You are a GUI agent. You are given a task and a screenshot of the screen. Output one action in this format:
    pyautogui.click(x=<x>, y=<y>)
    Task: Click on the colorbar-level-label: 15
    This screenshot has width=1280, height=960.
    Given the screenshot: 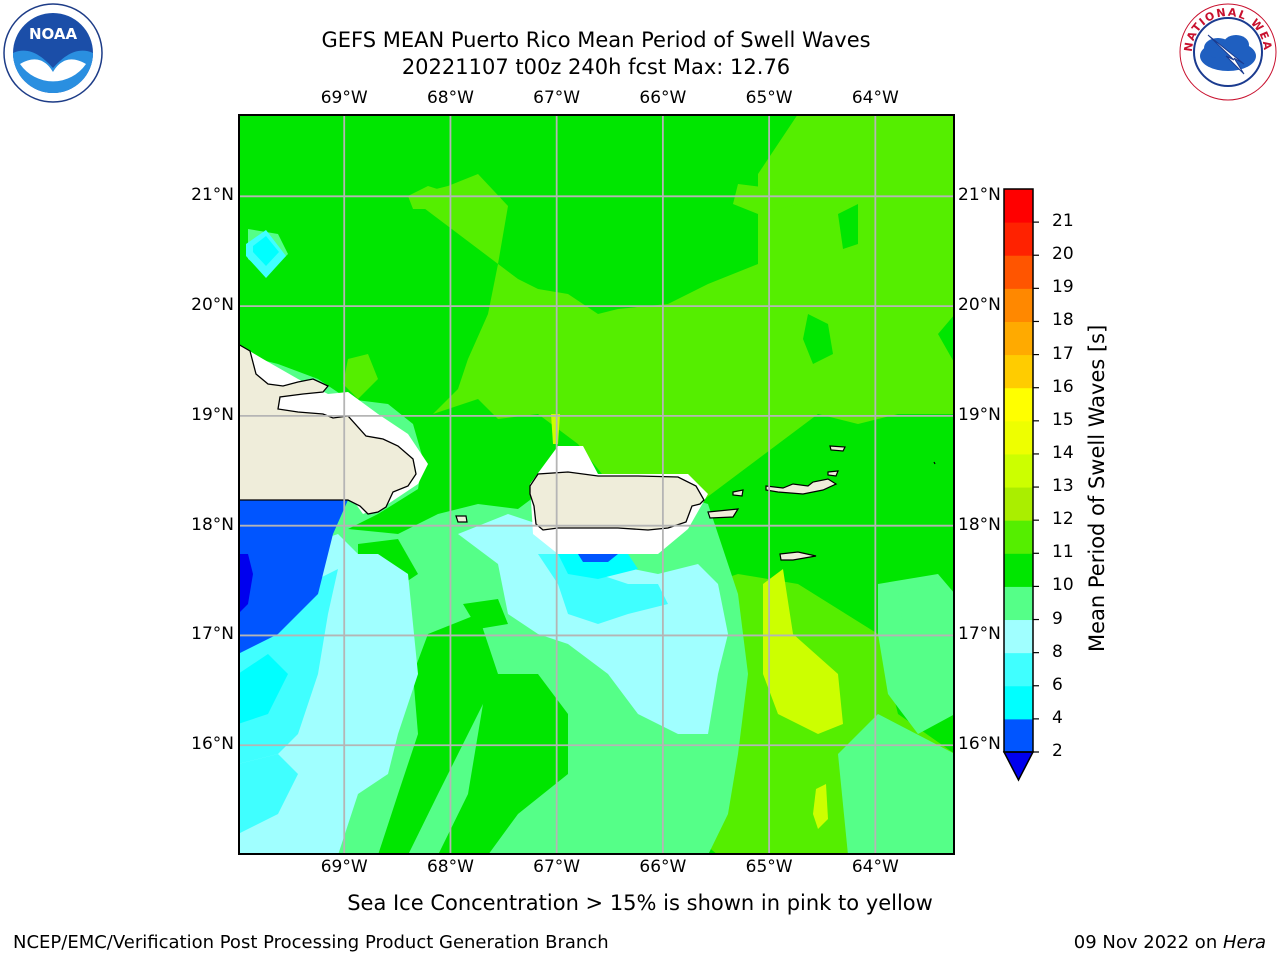 What is the action you would take?
    pyautogui.click(x=1063, y=419)
    